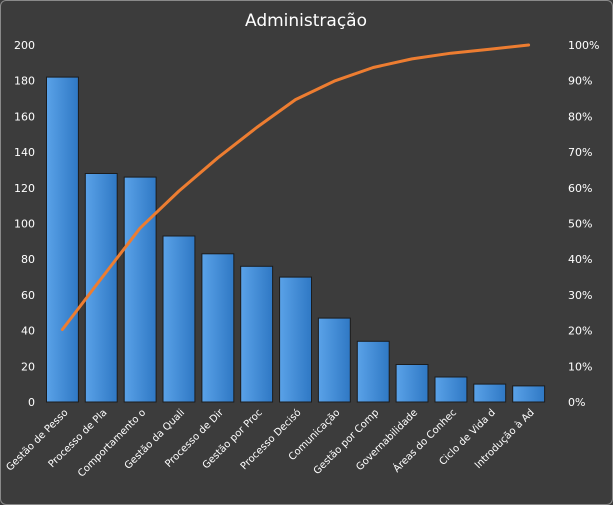  What do you see at coordinates (580, 152) in the screenshot?
I see `right-tick-label: 70%` at bounding box center [580, 152].